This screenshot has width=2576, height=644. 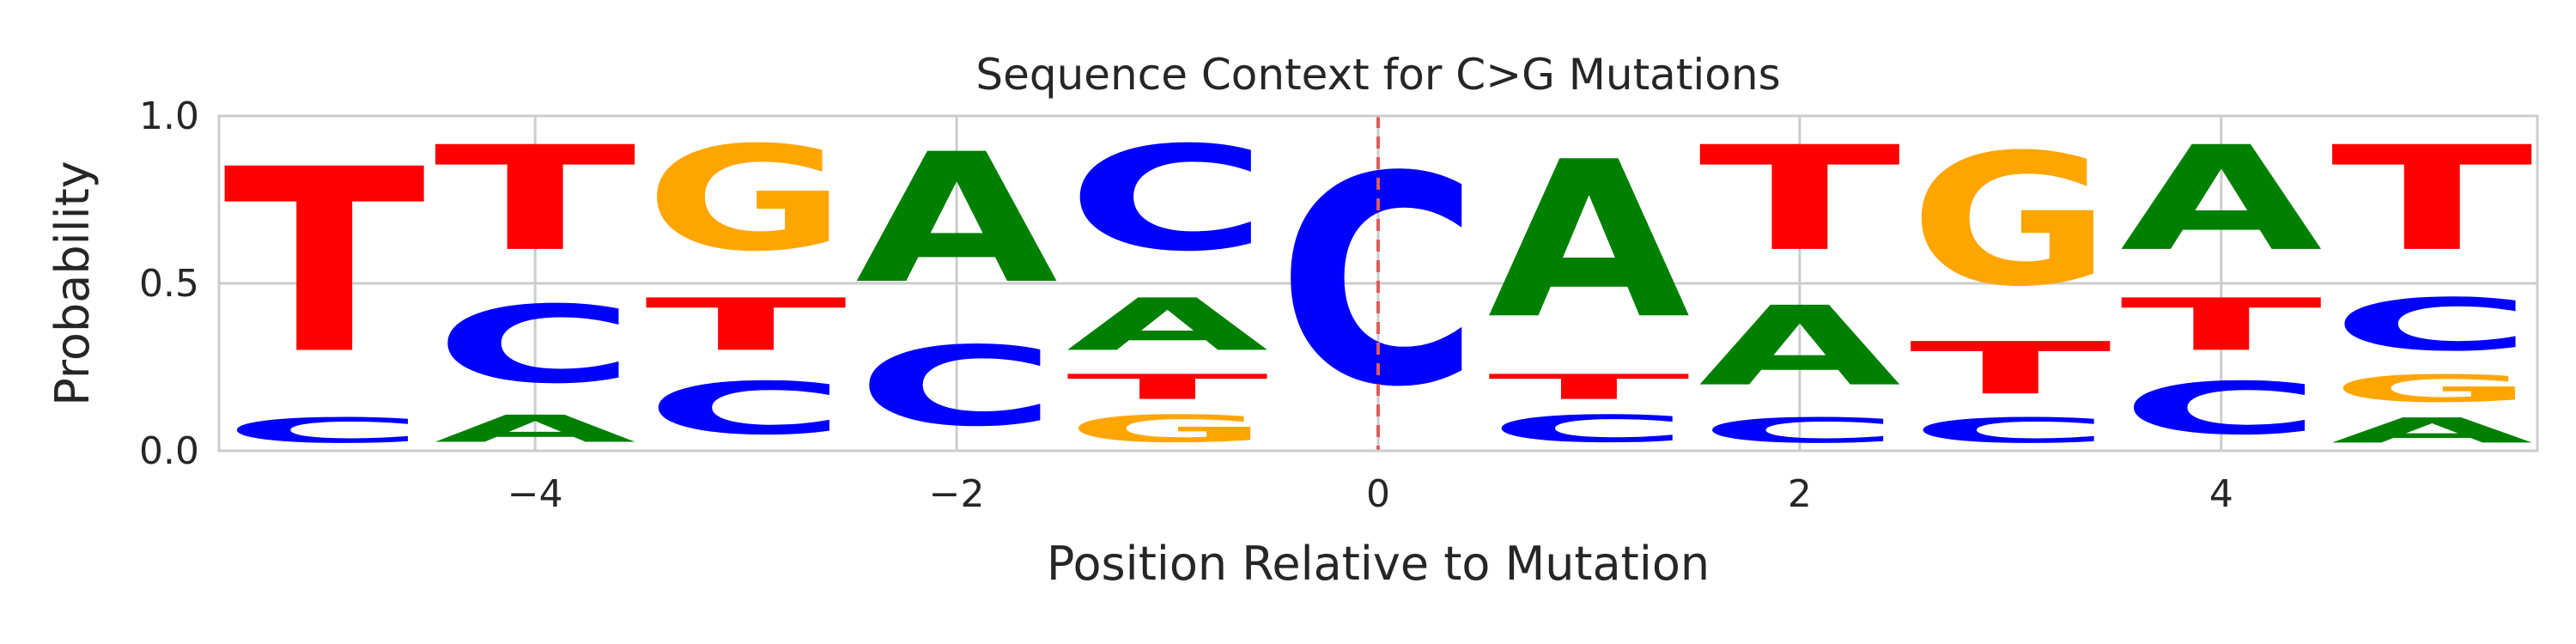 I want to click on y-tick-labels: 0.0 0.5 1.0, so click(x=169, y=283).